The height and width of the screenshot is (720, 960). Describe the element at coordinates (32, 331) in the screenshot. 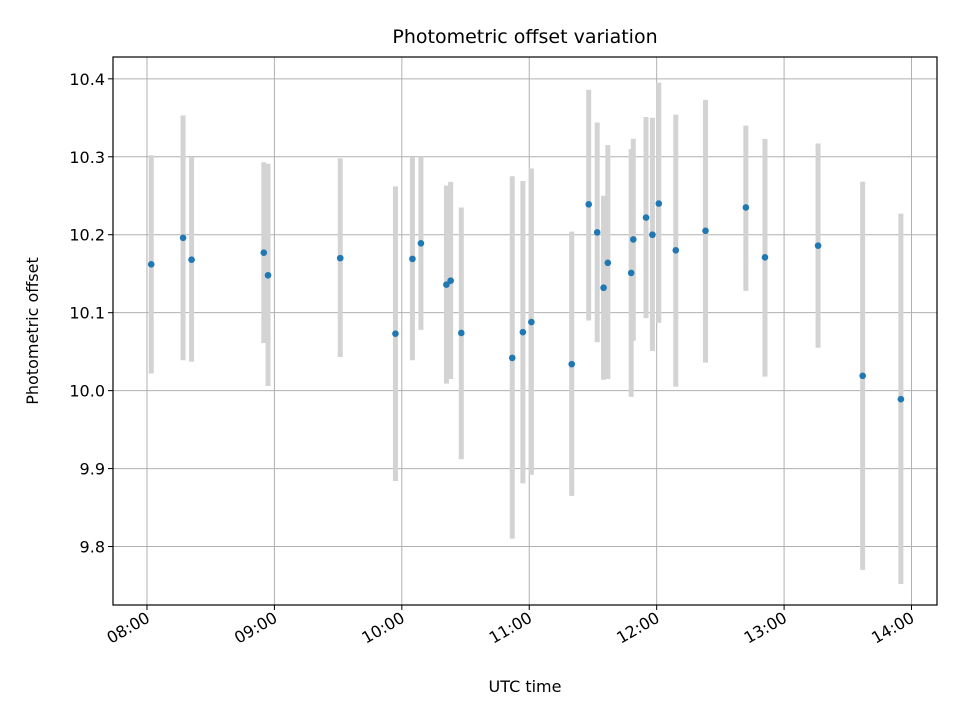

I see `y-axis-label: Photometric offset` at that location.